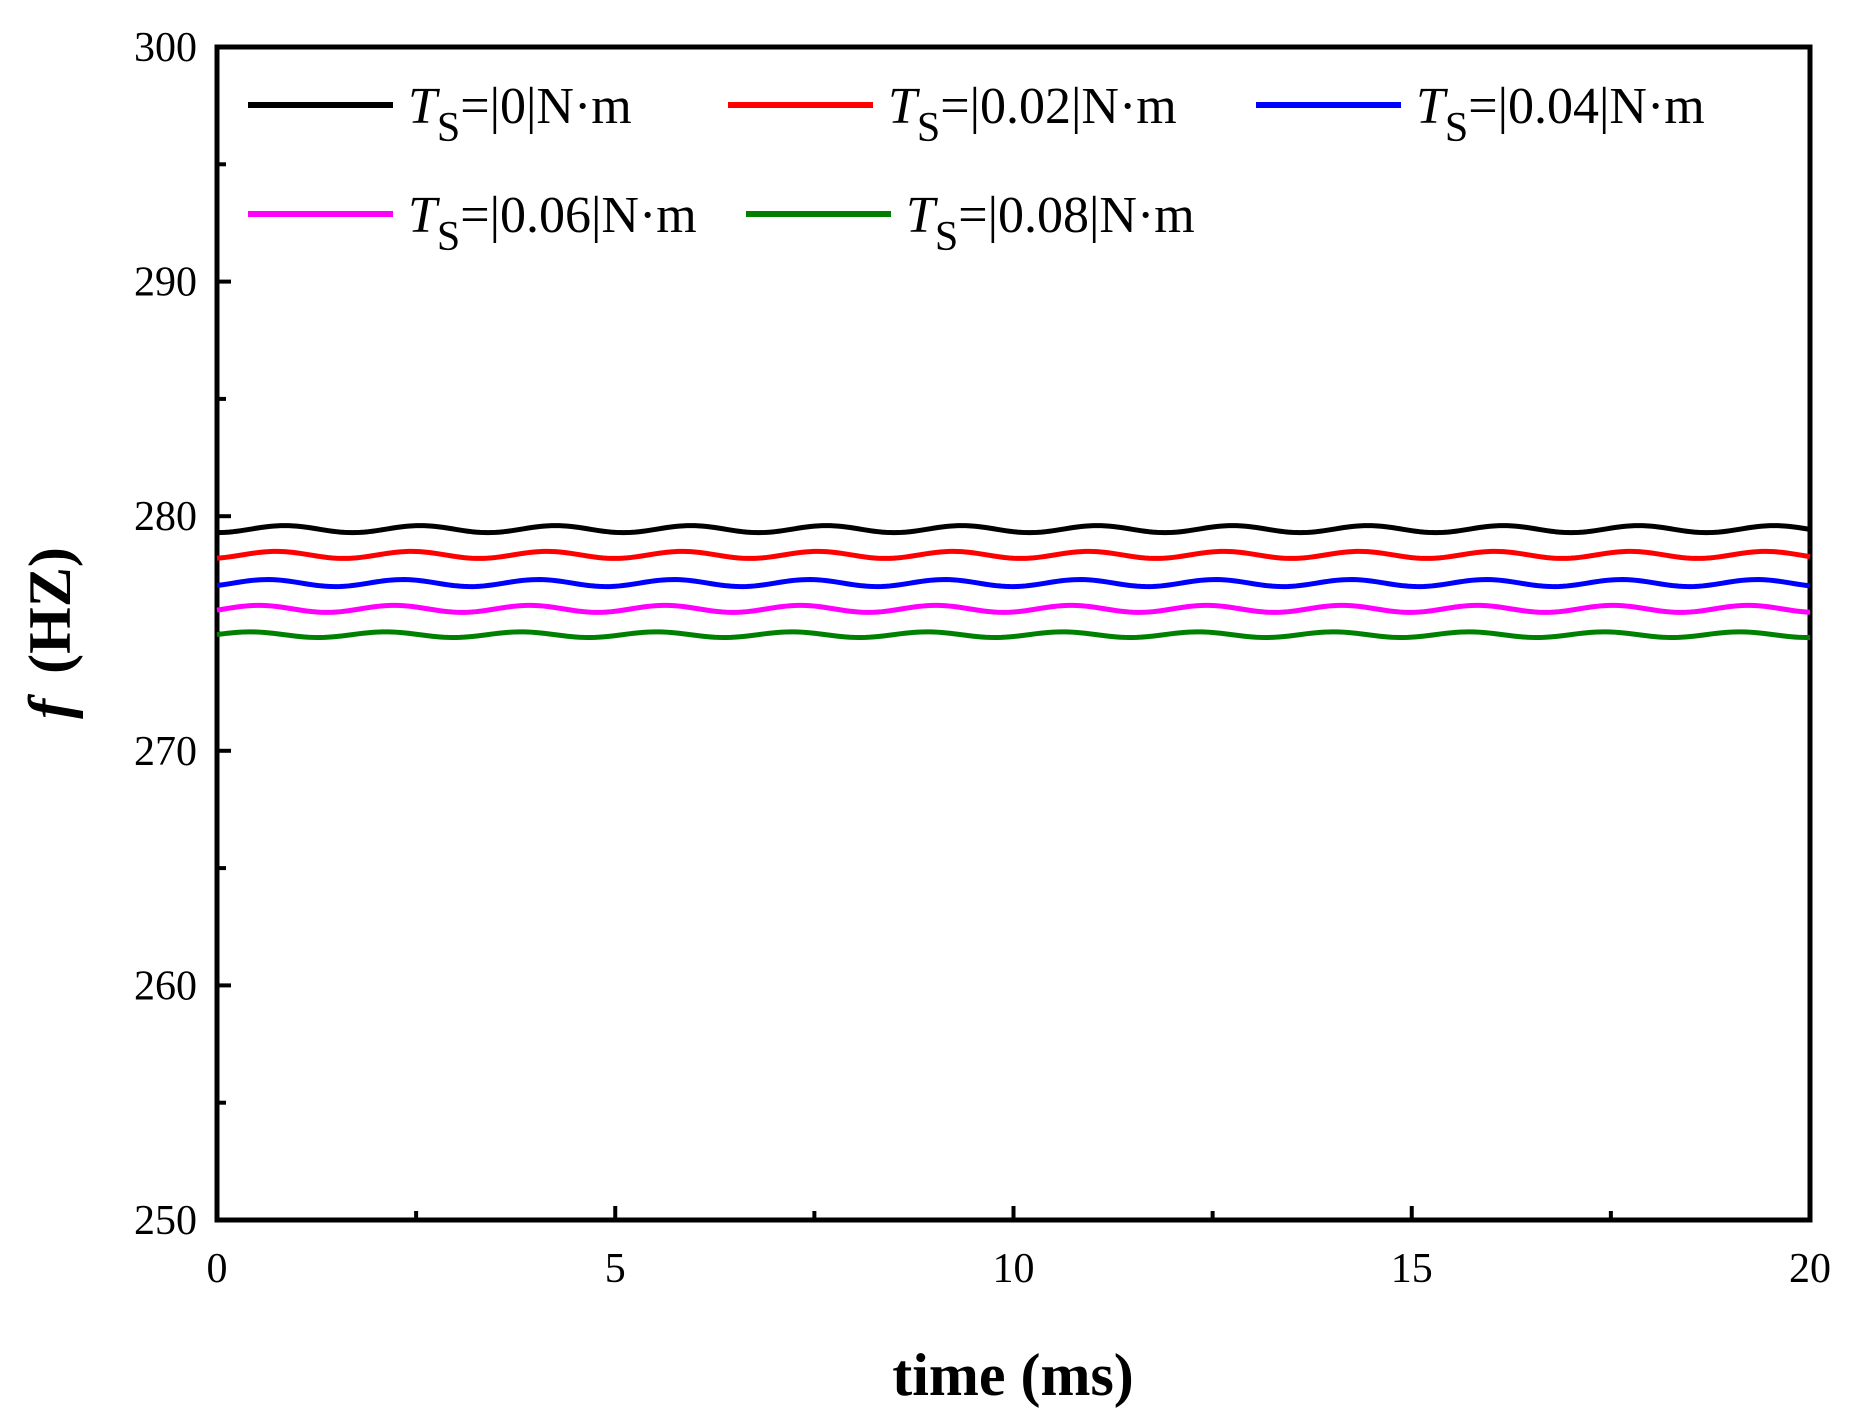  What do you see at coordinates (1810, 1269) in the screenshot?
I see `x-tick-label: 20` at bounding box center [1810, 1269].